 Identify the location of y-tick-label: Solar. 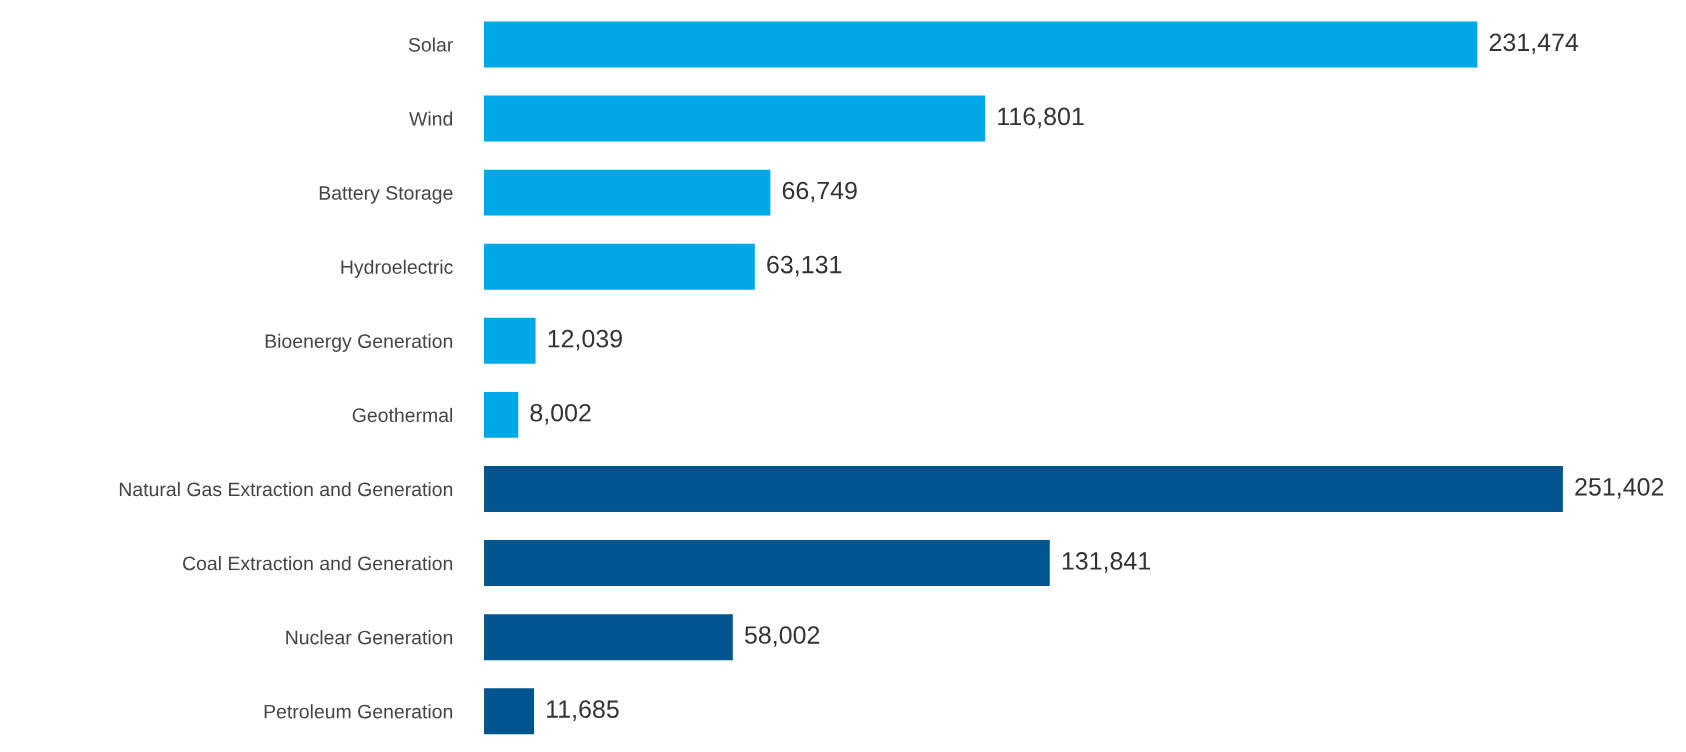
(431, 44).